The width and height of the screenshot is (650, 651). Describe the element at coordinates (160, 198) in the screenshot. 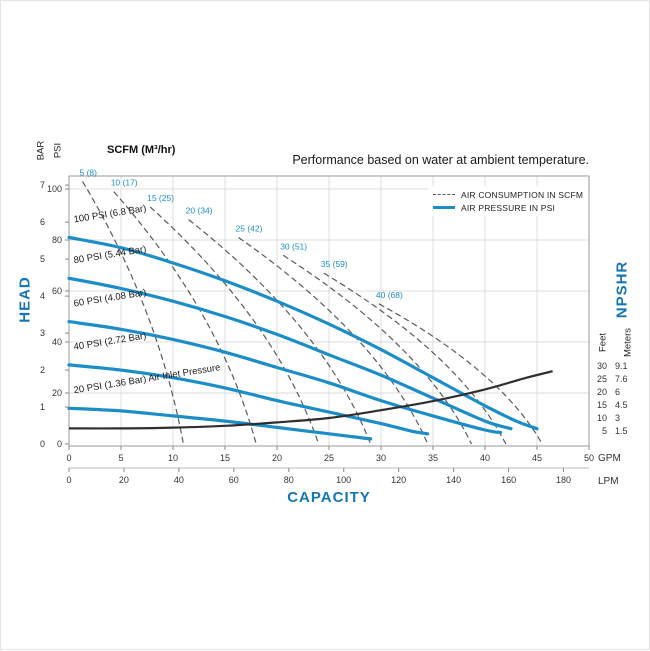

I see `svg-text: 15 (25)` at that location.